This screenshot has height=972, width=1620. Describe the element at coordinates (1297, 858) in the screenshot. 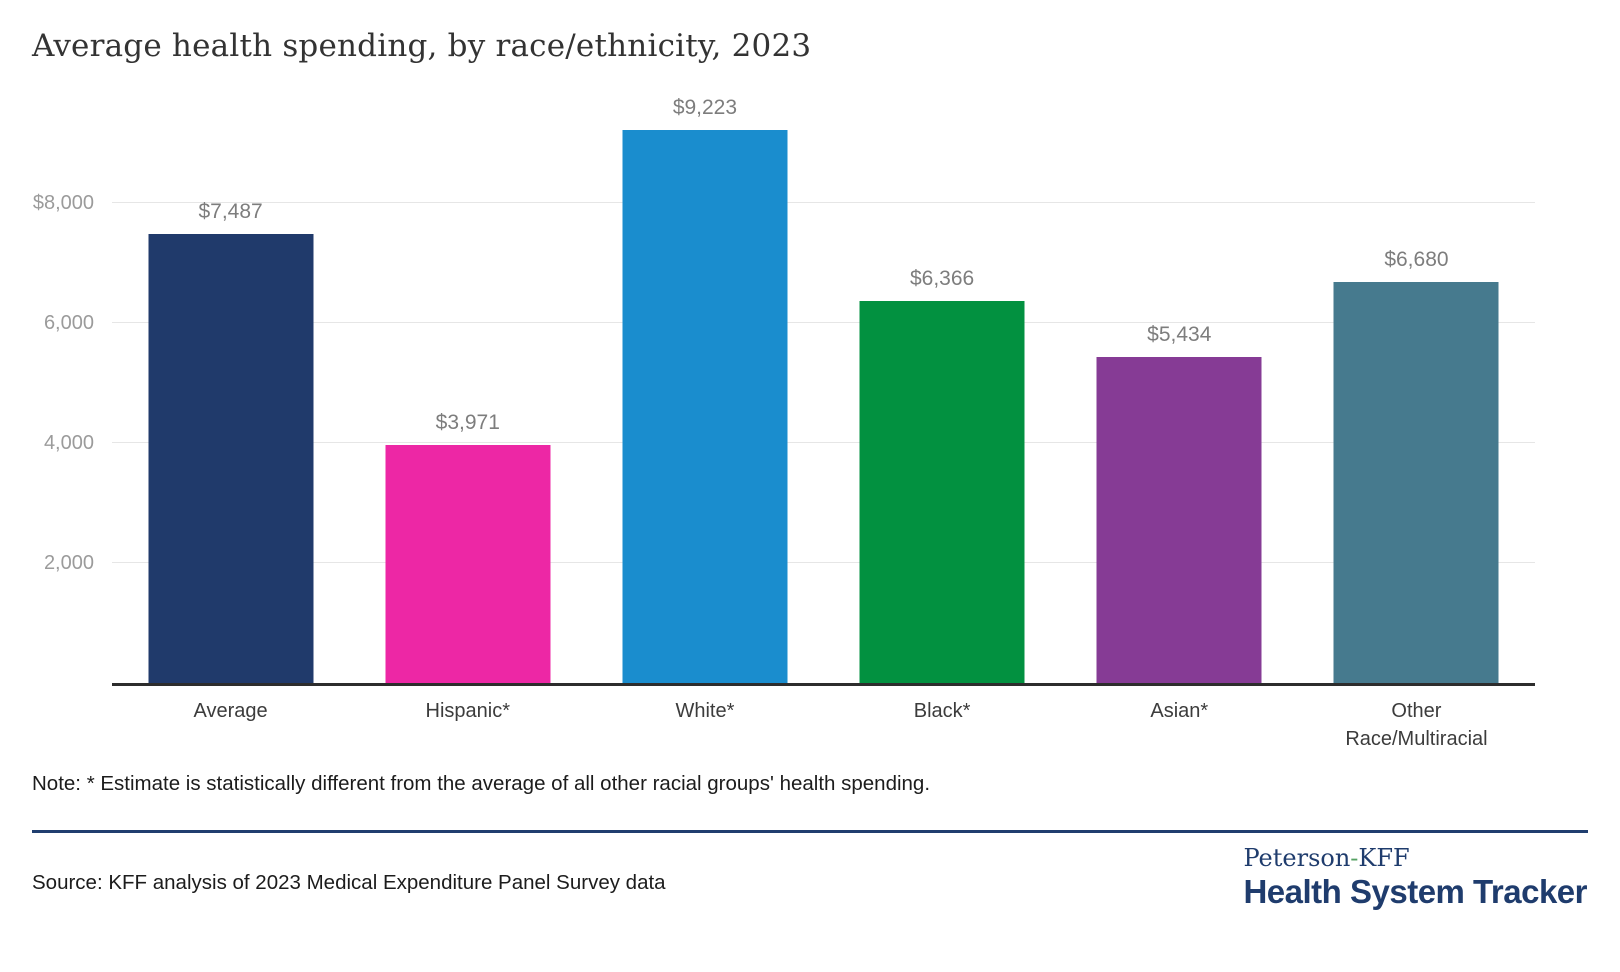

I see `logo-peterson-text: Peterson` at that location.